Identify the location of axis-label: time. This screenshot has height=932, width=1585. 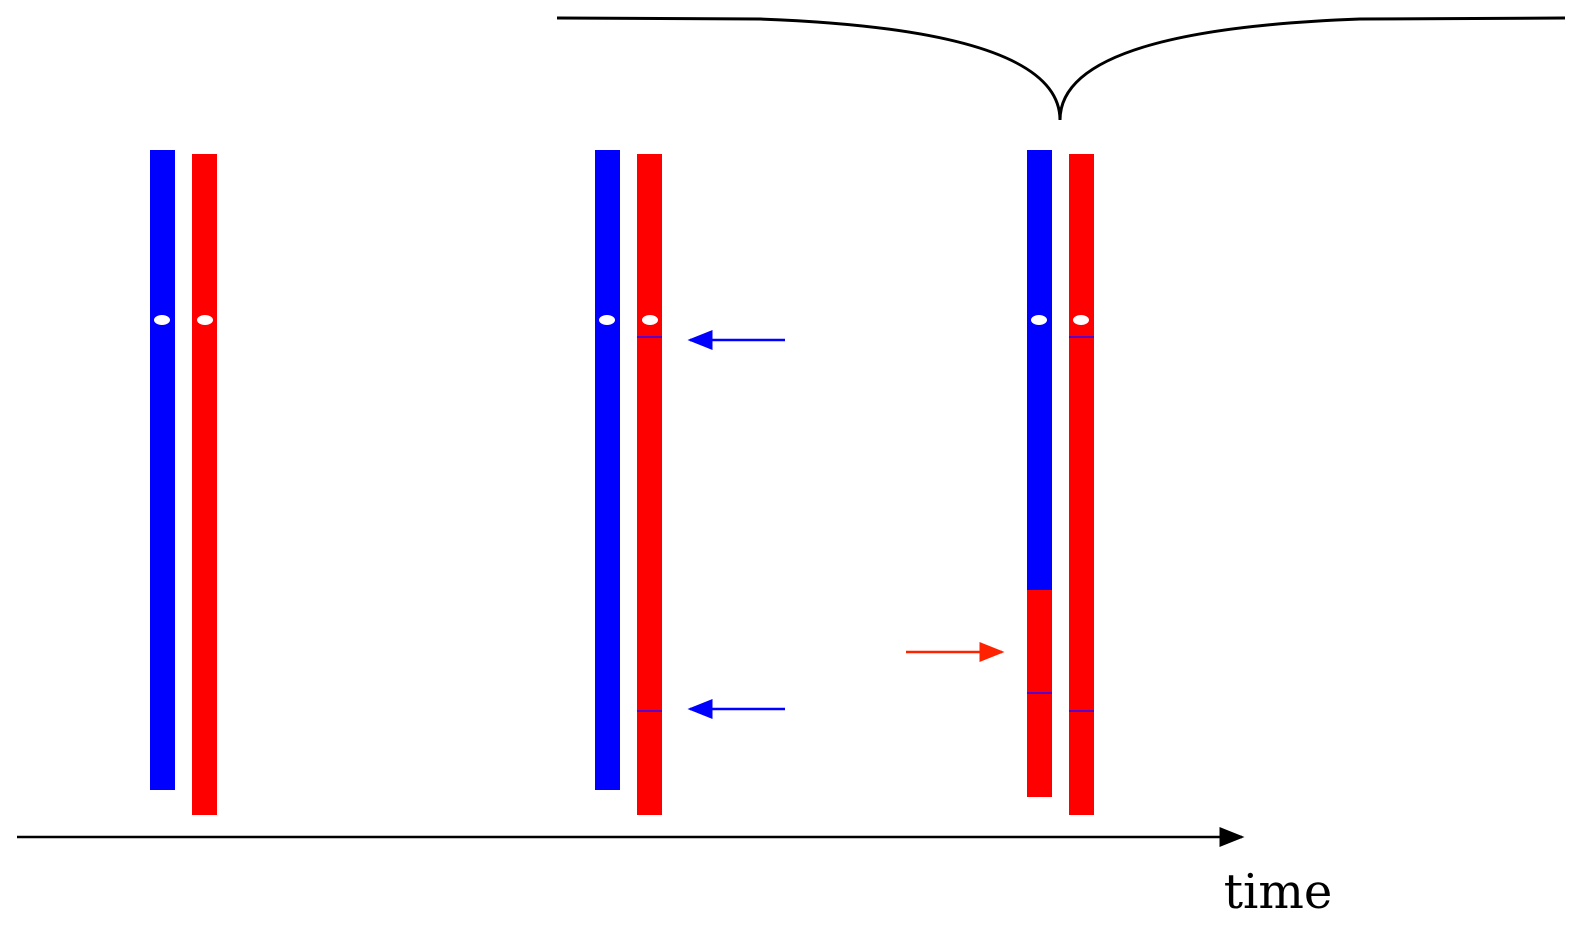
(1278, 892).